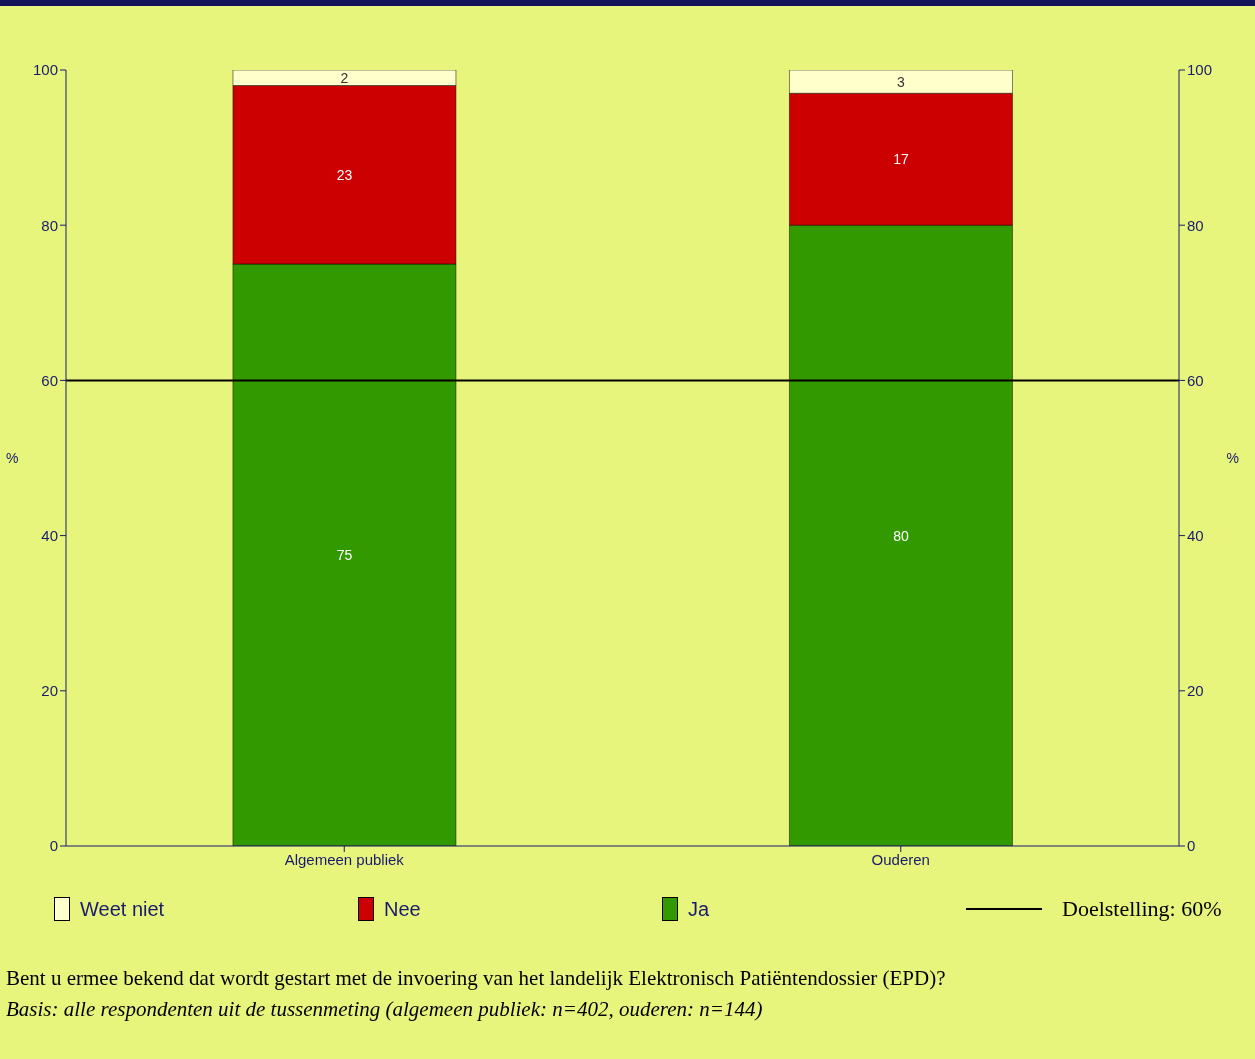 The image size is (1255, 1059). What do you see at coordinates (1195, 535) in the screenshot?
I see `y2-tick-label: 40` at bounding box center [1195, 535].